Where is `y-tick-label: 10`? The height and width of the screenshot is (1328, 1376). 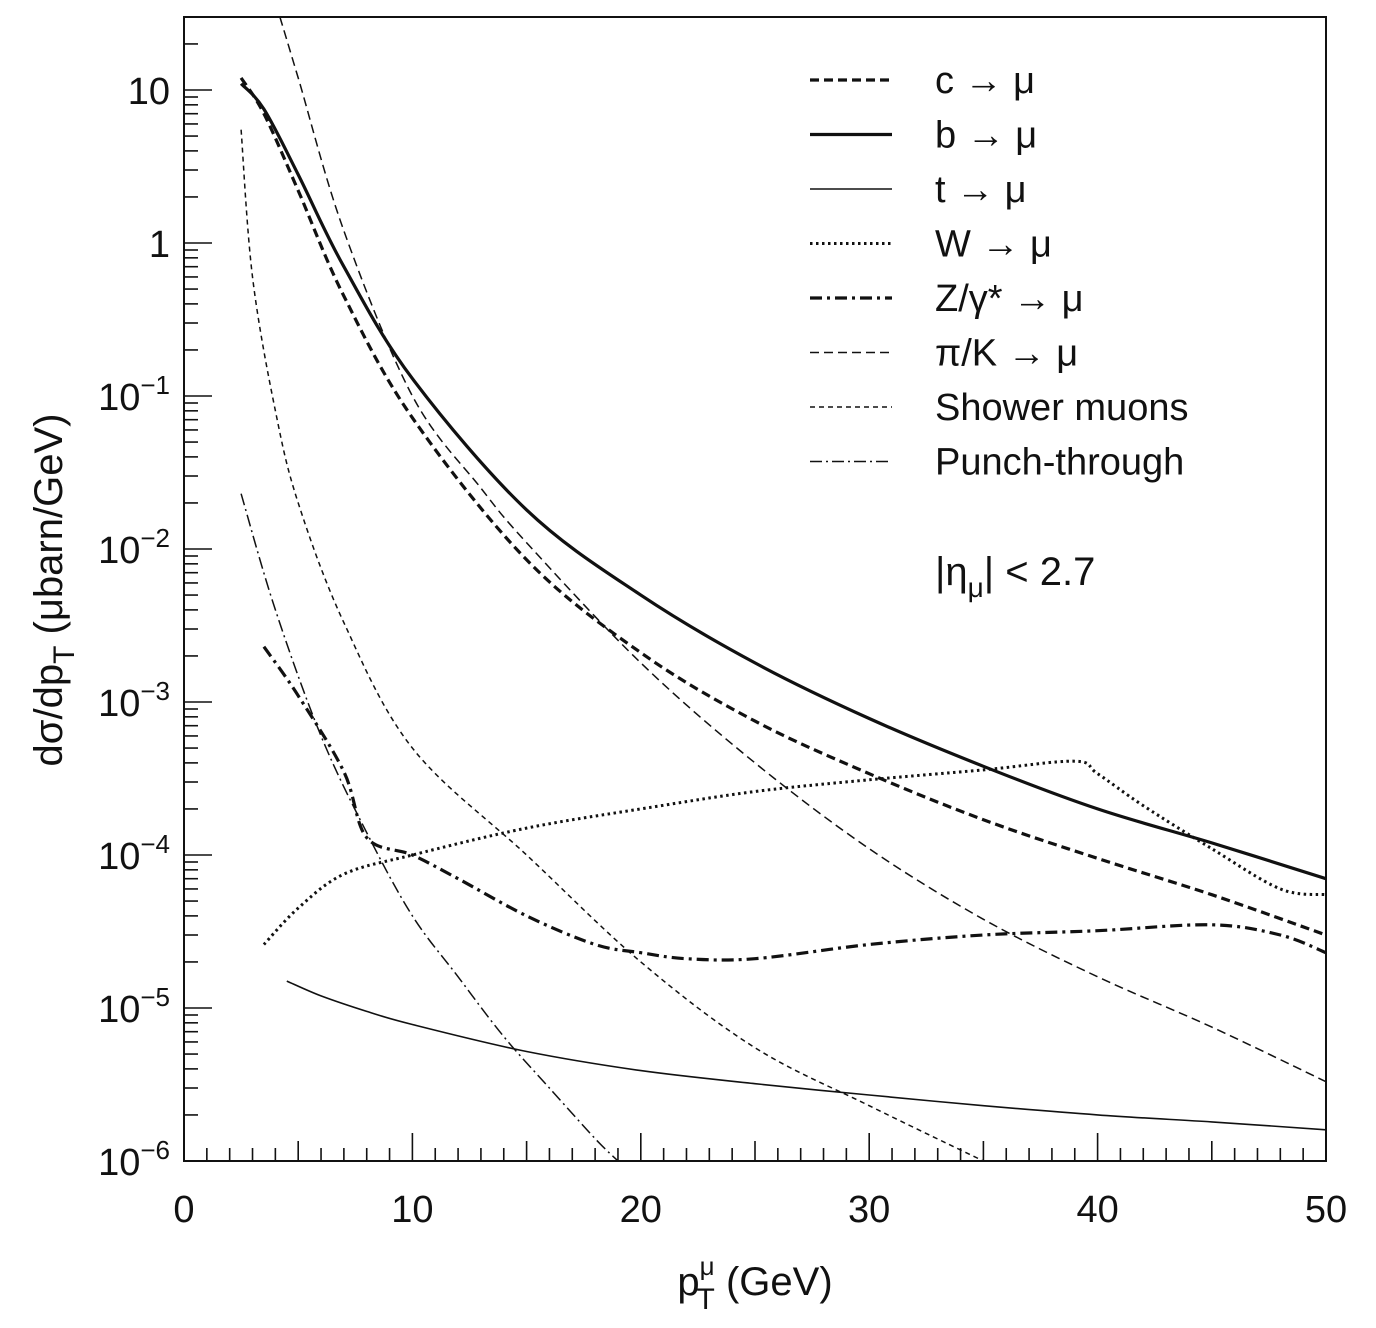 y-tick-label: 10 is located at coordinates (149, 92).